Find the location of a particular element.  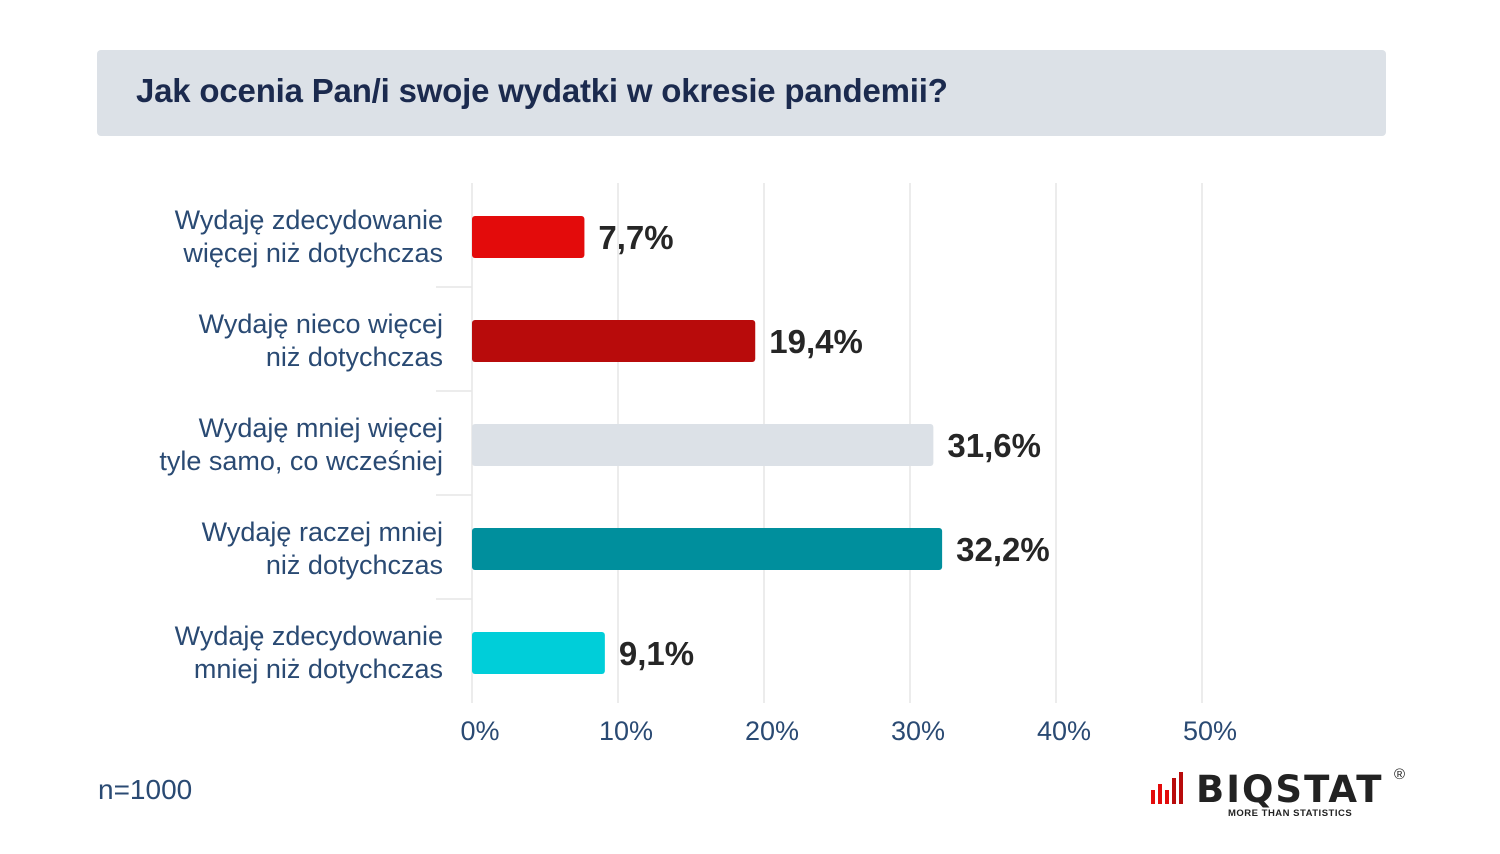

biostat-logo: BIQSTAT ® MORE THAN STATISTICS is located at coordinates (1279, 795).